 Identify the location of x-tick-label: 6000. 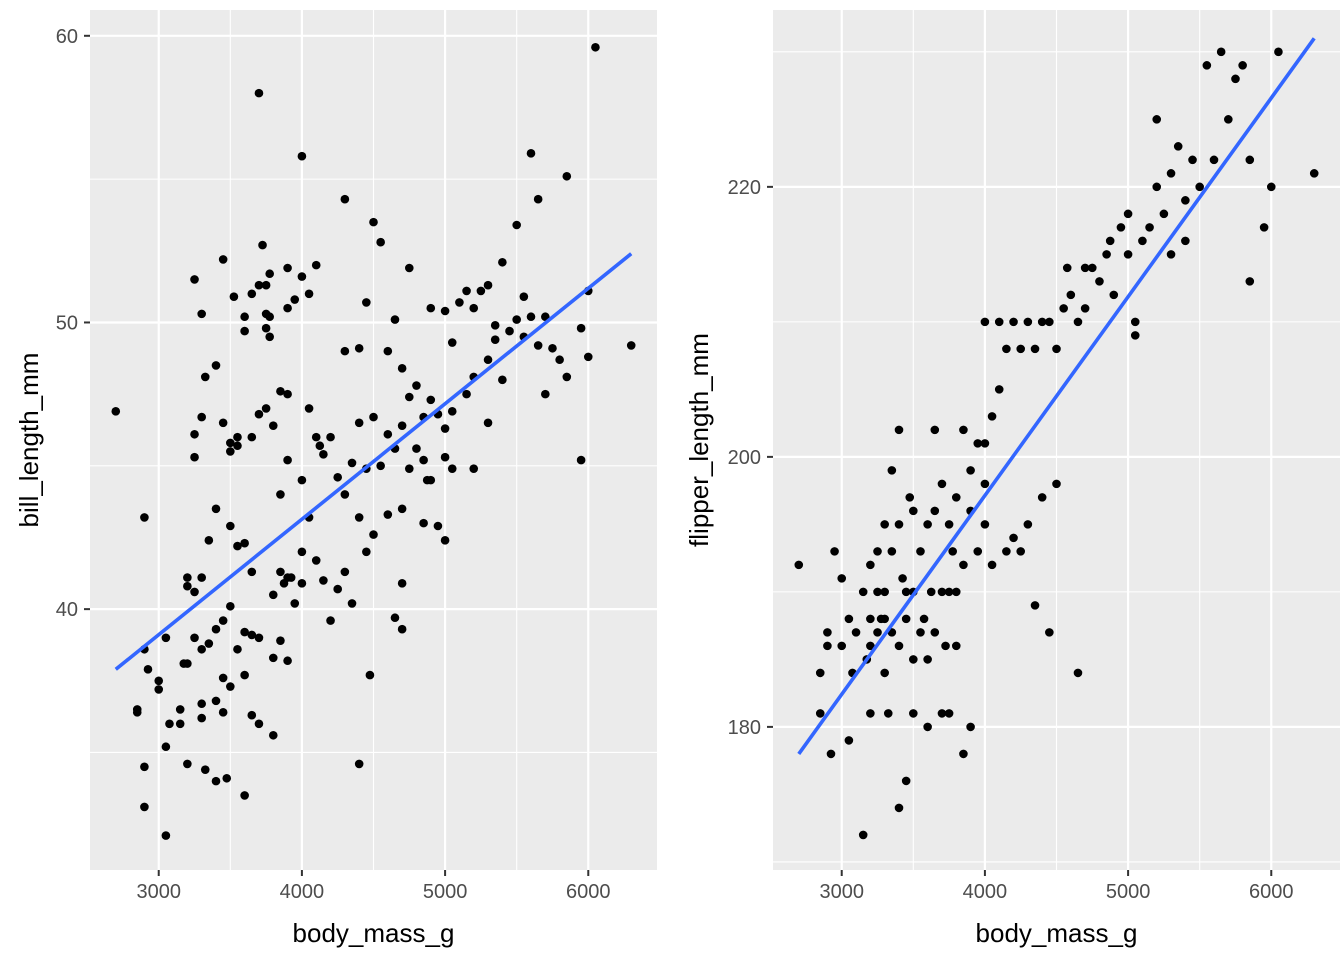
(1271, 892).